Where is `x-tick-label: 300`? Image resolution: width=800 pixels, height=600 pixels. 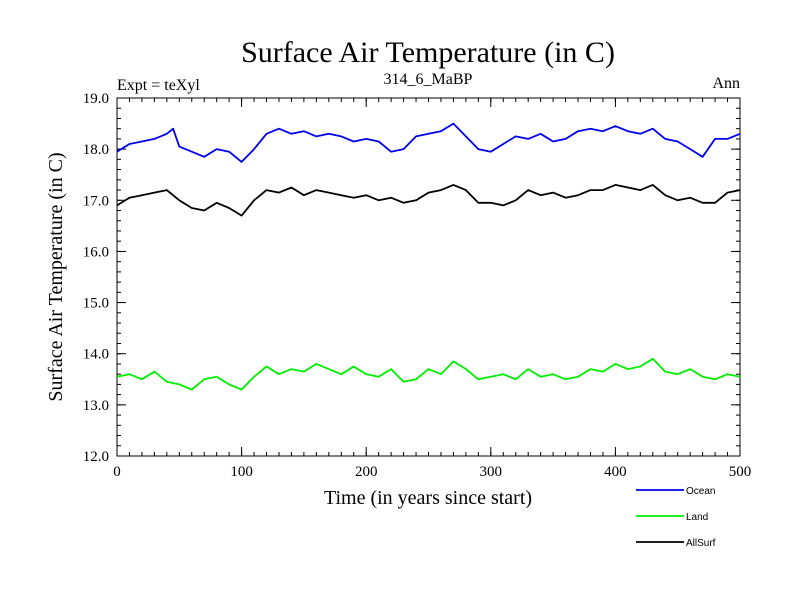
x-tick-label: 300 is located at coordinates (491, 472).